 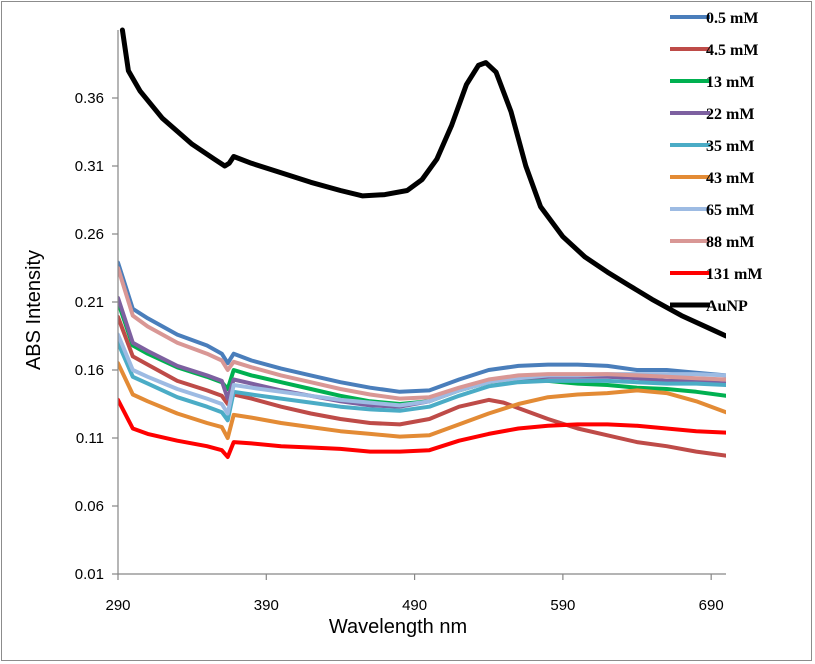 I want to click on y-tick-label: 0.11, so click(x=90, y=438).